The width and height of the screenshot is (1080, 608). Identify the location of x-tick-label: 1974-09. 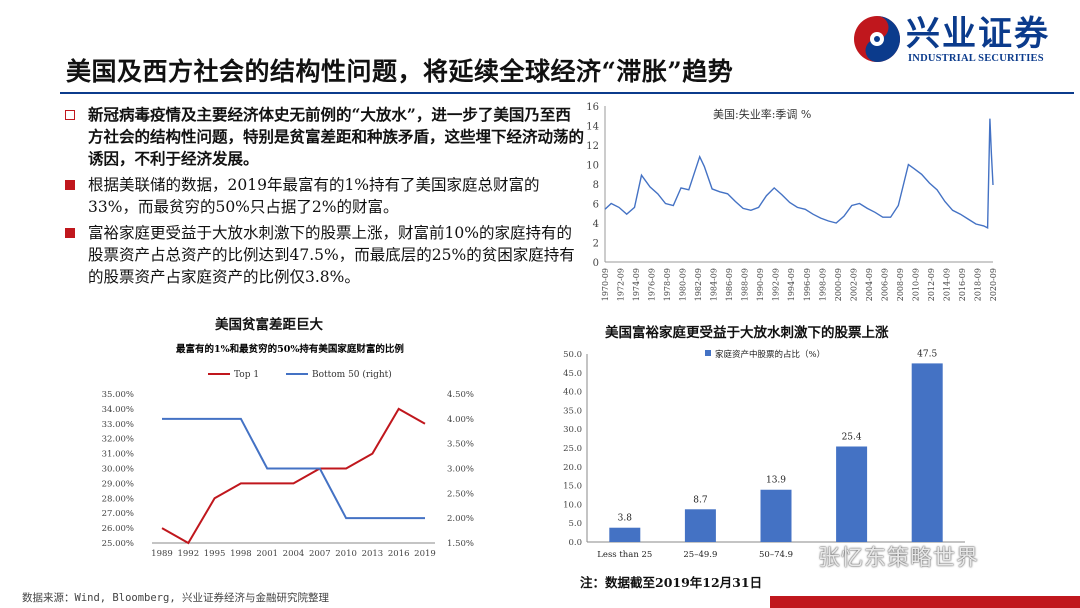
(636, 284).